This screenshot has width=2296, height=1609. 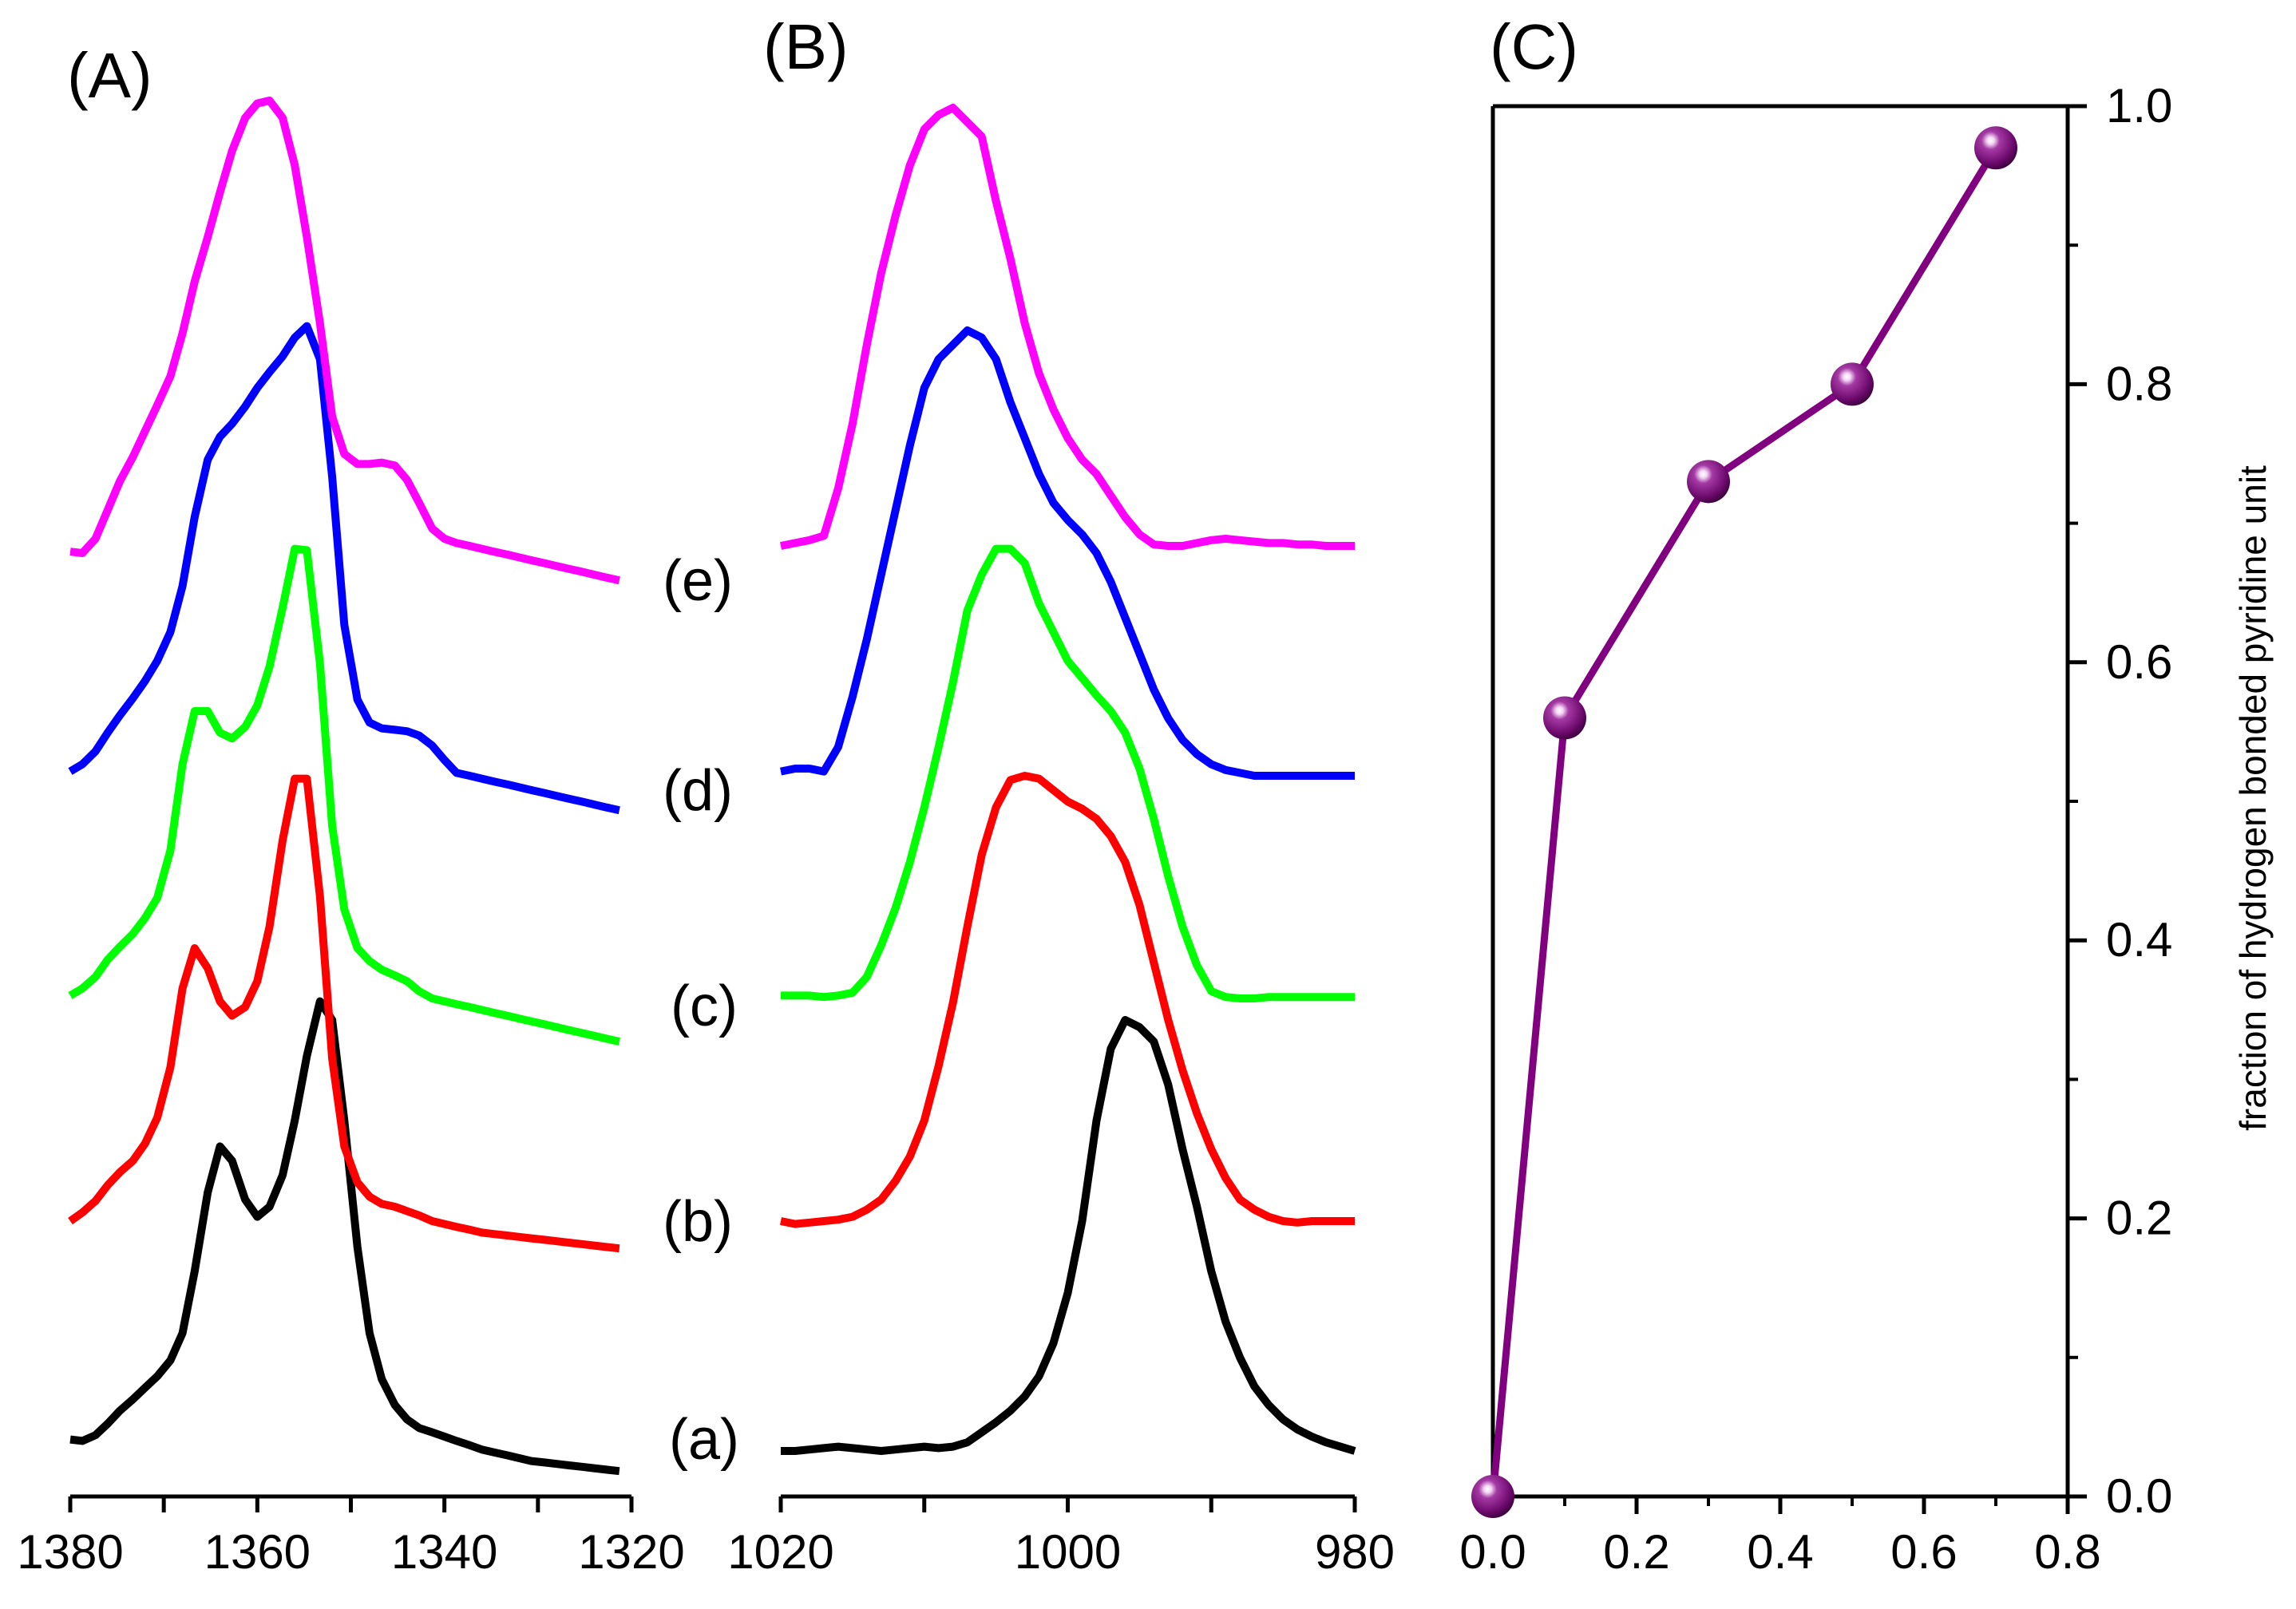 I want to click on curve-label-c: (c), so click(x=704, y=1006).